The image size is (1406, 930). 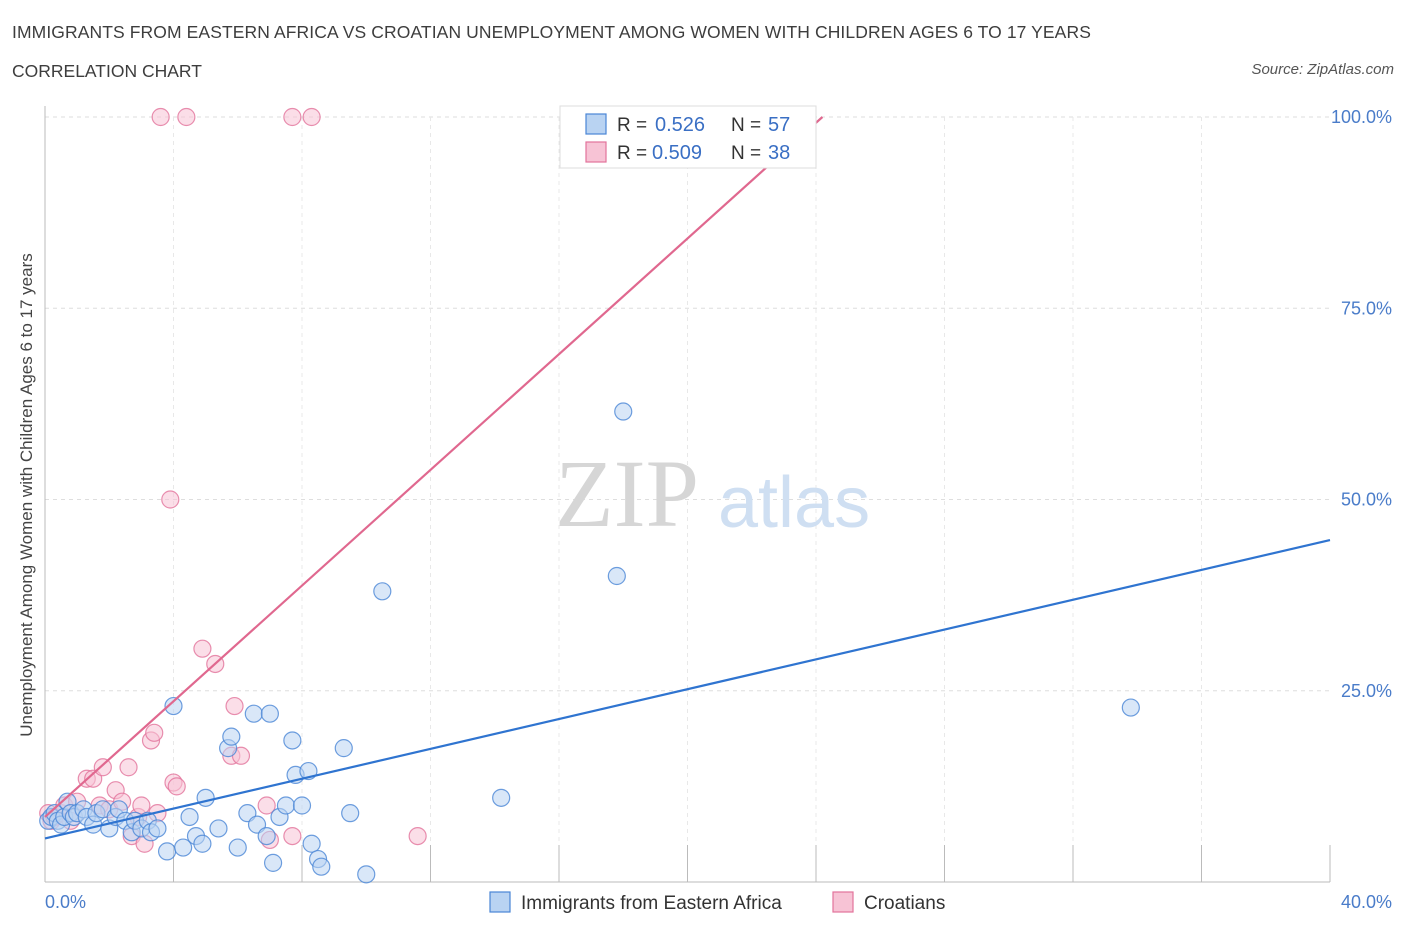 I want to click on x-tick-label: 0.0%, so click(x=65, y=902).